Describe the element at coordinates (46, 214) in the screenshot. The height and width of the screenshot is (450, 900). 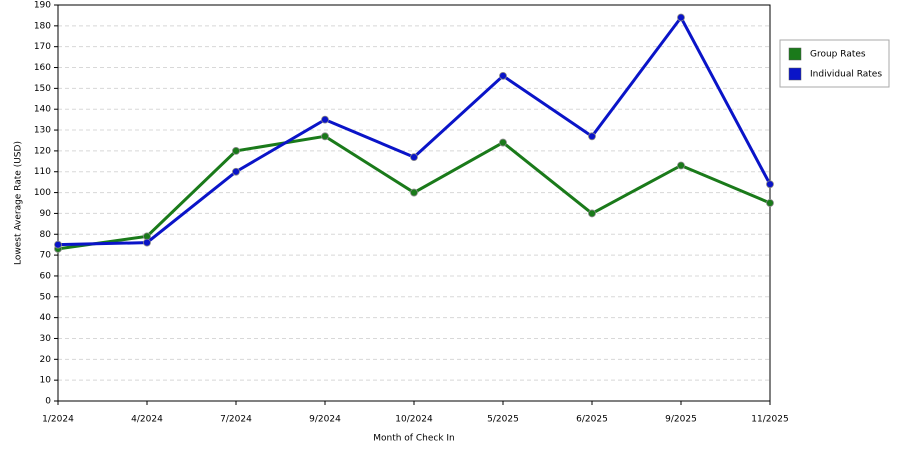
I see `y-tick-label: 90` at that location.